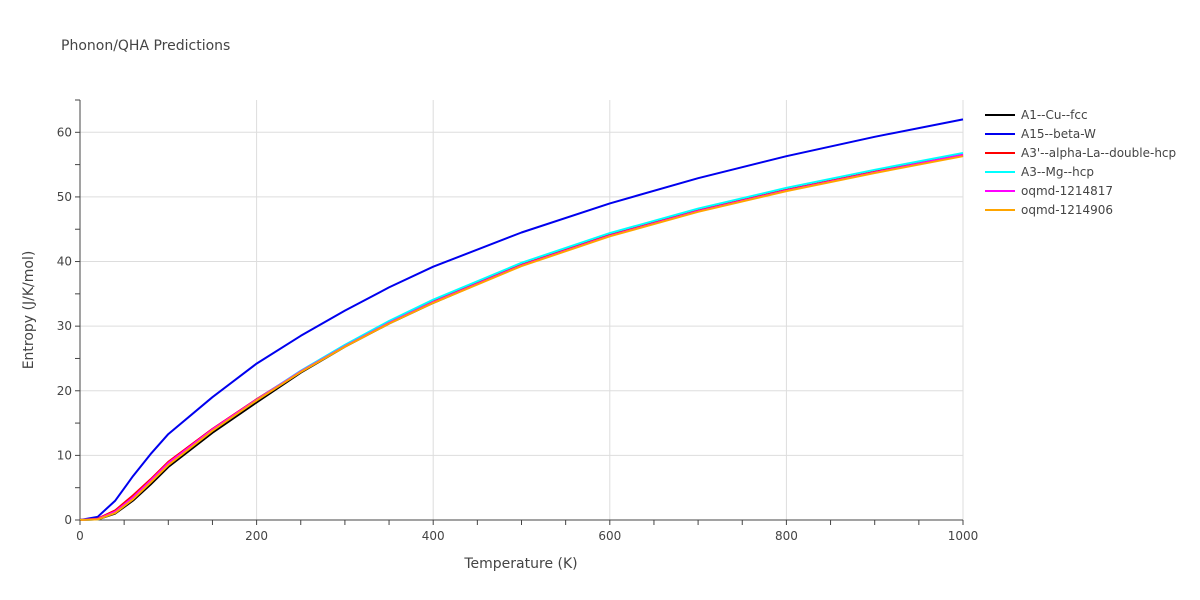  What do you see at coordinates (64, 197) in the screenshot?
I see `y-tick-label: 50` at bounding box center [64, 197].